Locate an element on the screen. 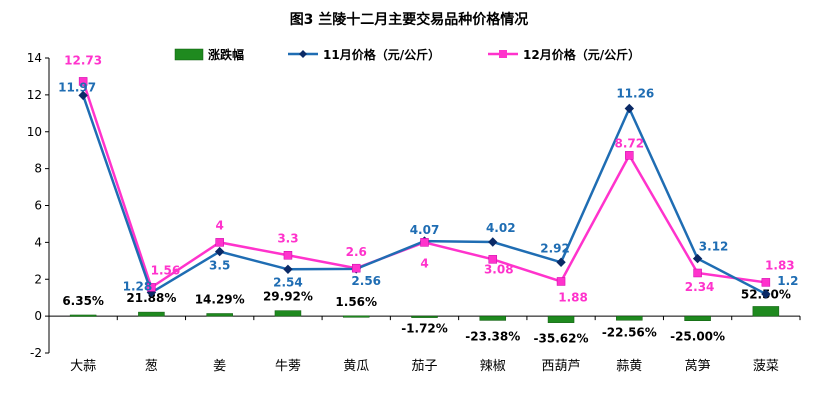  legend-bar-label: 涨跌幅 is located at coordinates (226, 54).